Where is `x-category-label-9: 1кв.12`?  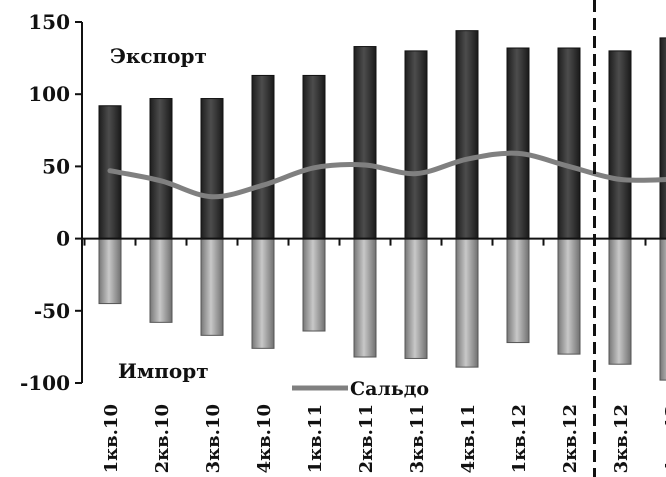 x-category-label-9: 1кв.12 is located at coordinates (519, 438).